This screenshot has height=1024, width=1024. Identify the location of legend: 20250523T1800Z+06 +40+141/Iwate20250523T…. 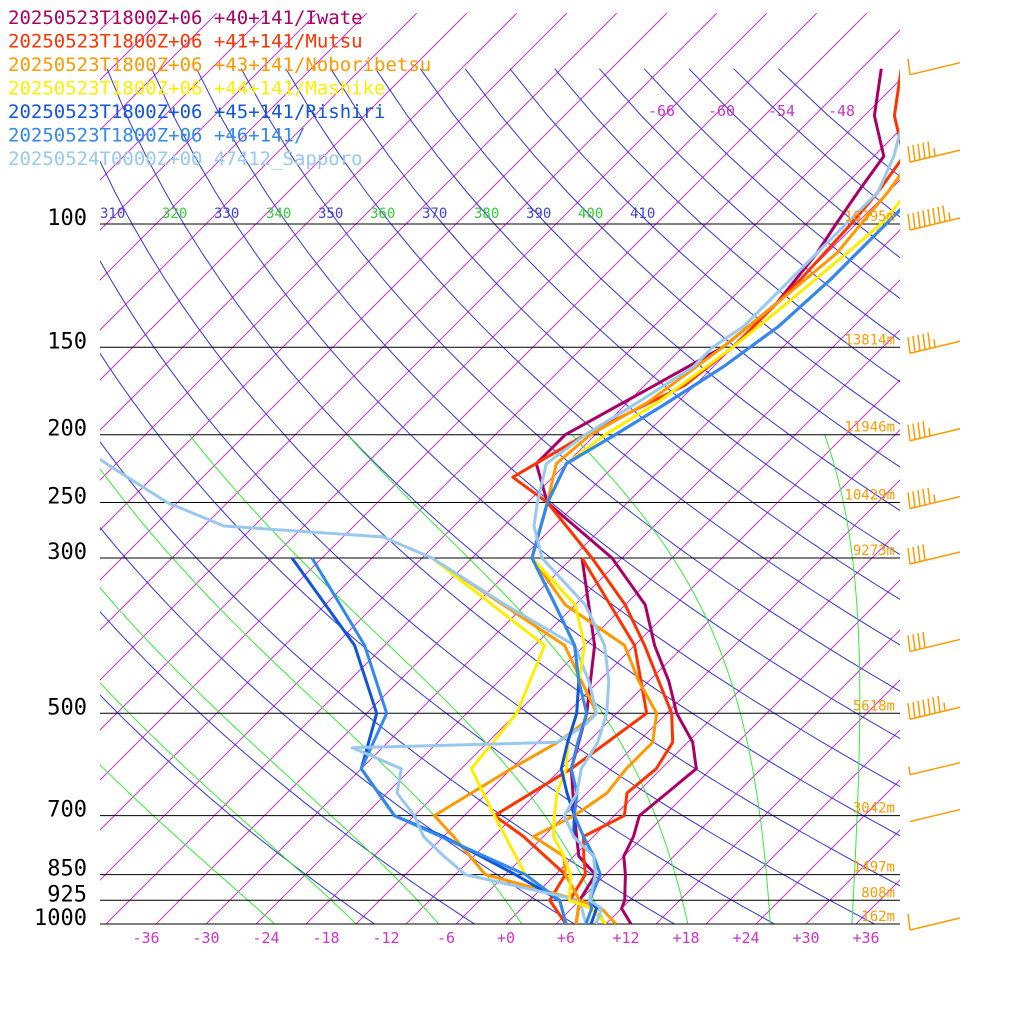
(219, 88).